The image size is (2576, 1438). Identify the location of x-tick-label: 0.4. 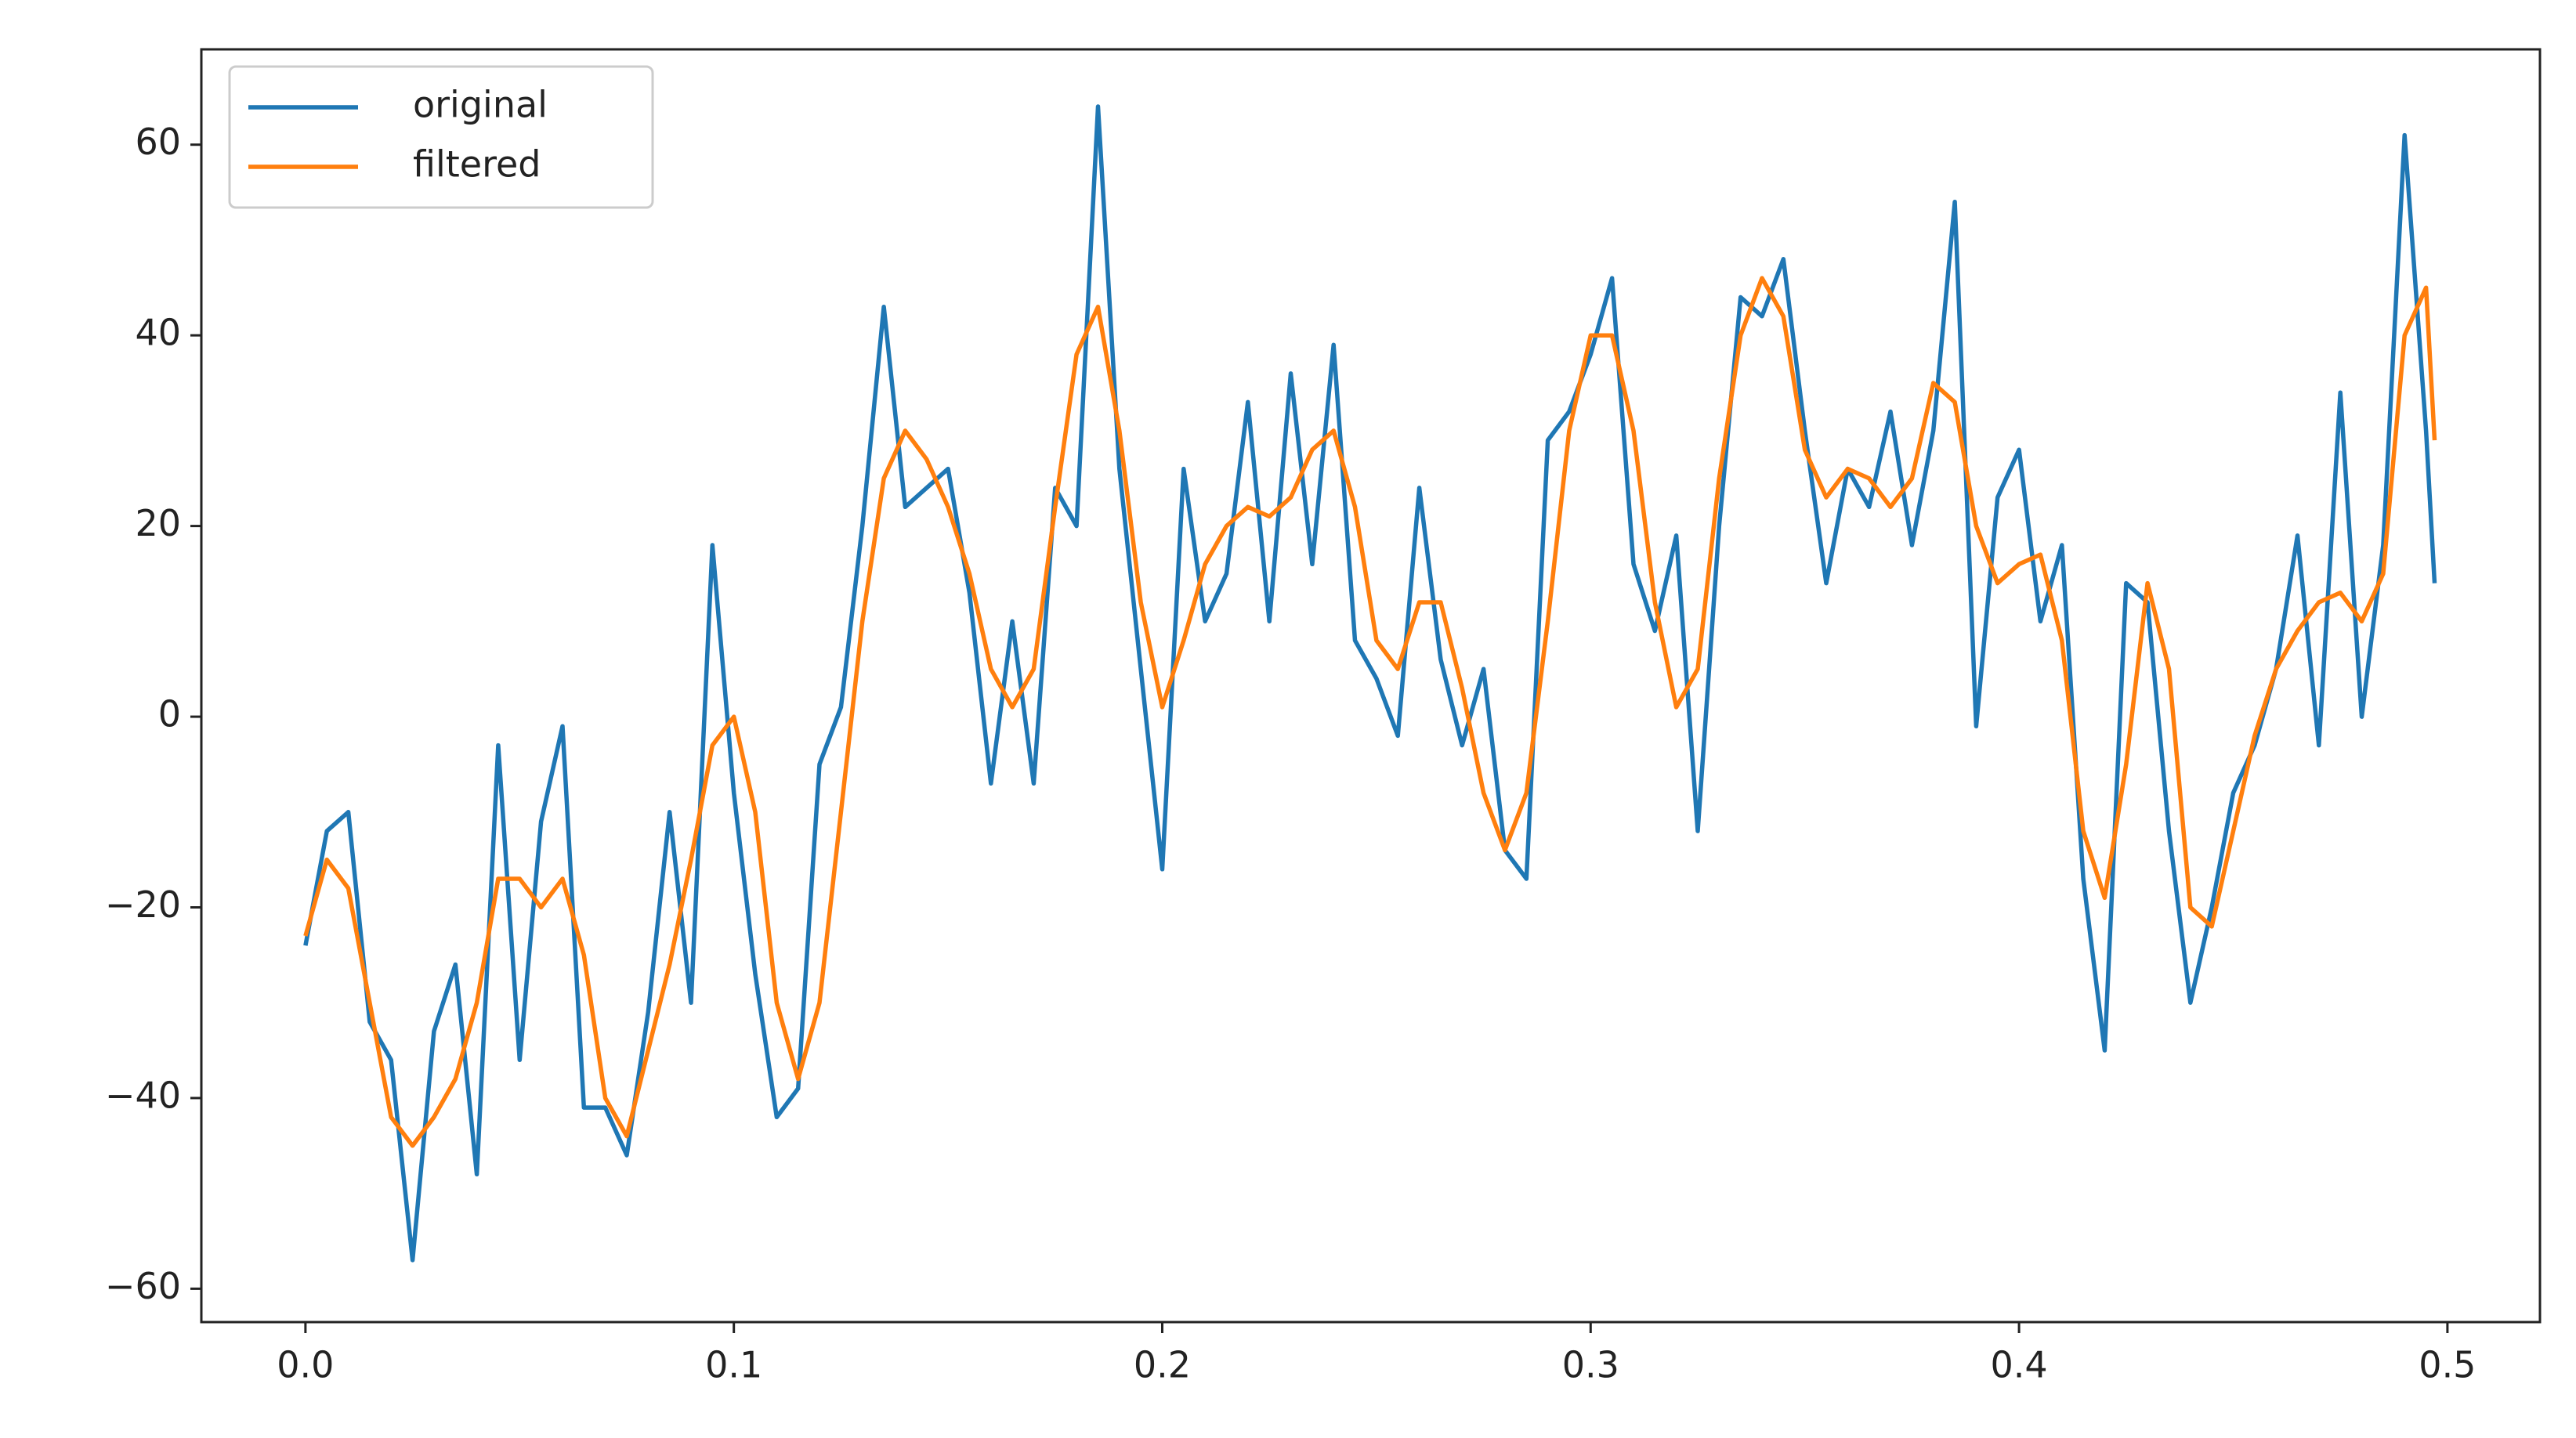
(2019, 1365).